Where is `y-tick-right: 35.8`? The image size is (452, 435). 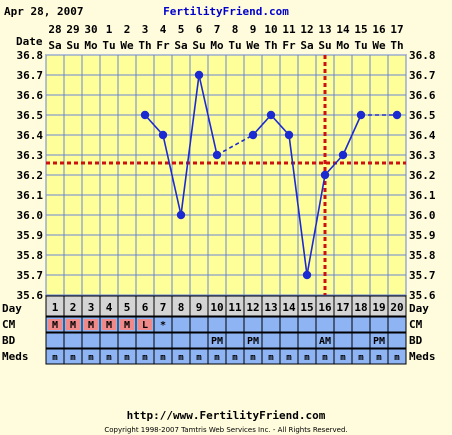 y-tick-right: 35.8 is located at coordinates (422, 255).